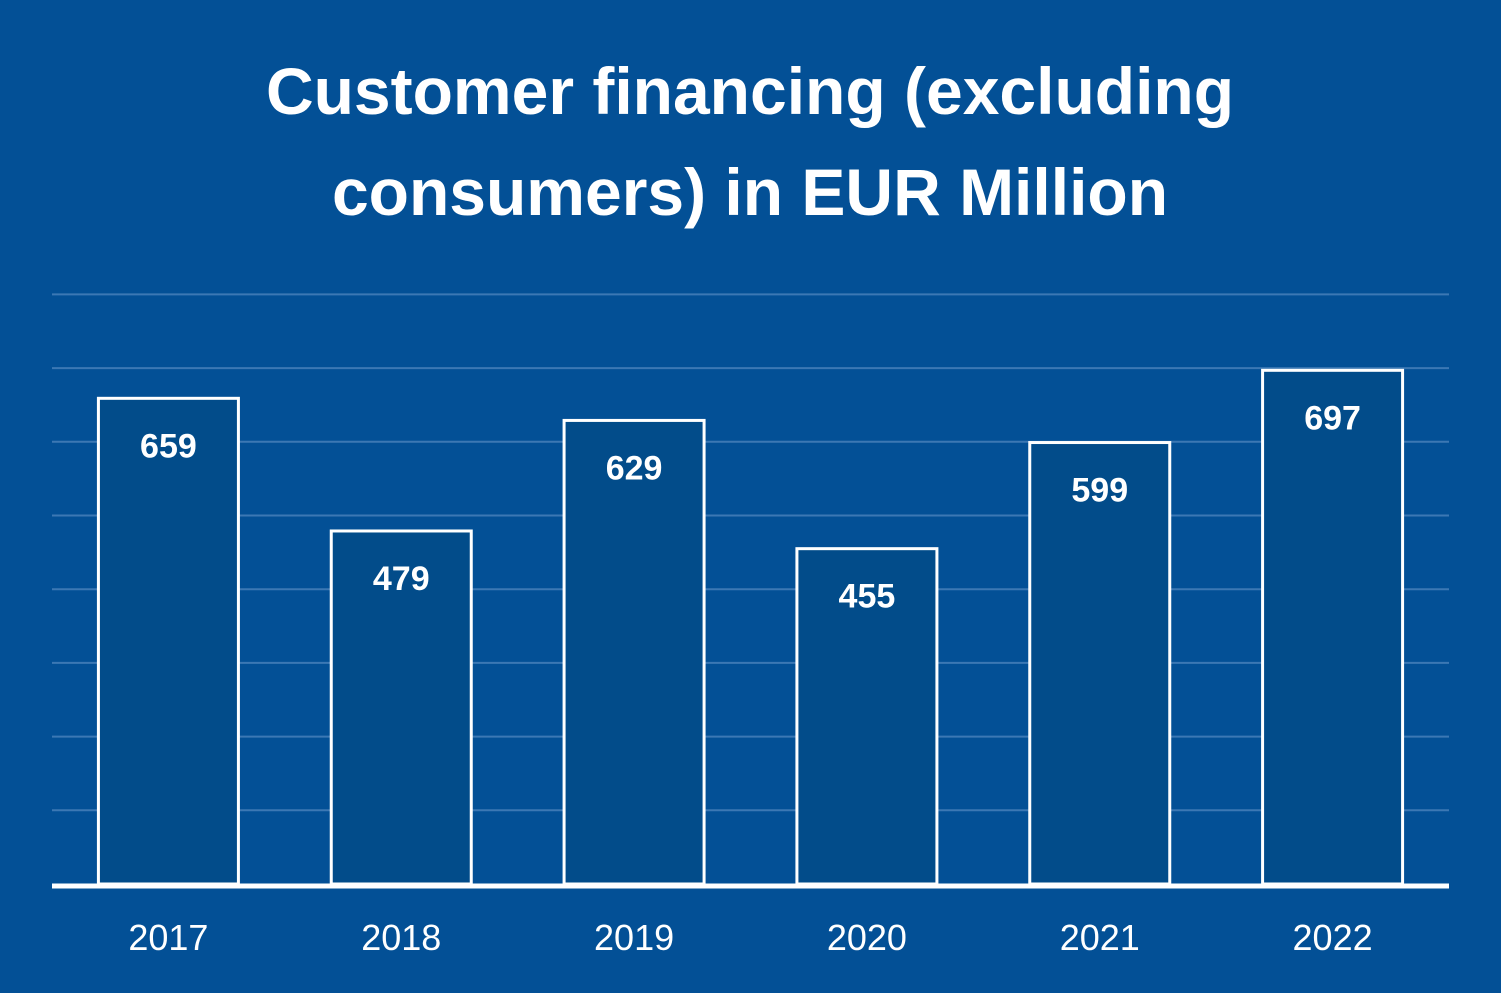 Image resolution: width=1501 pixels, height=993 pixels. Describe the element at coordinates (634, 652) in the screenshot. I see `bar-2019` at that location.